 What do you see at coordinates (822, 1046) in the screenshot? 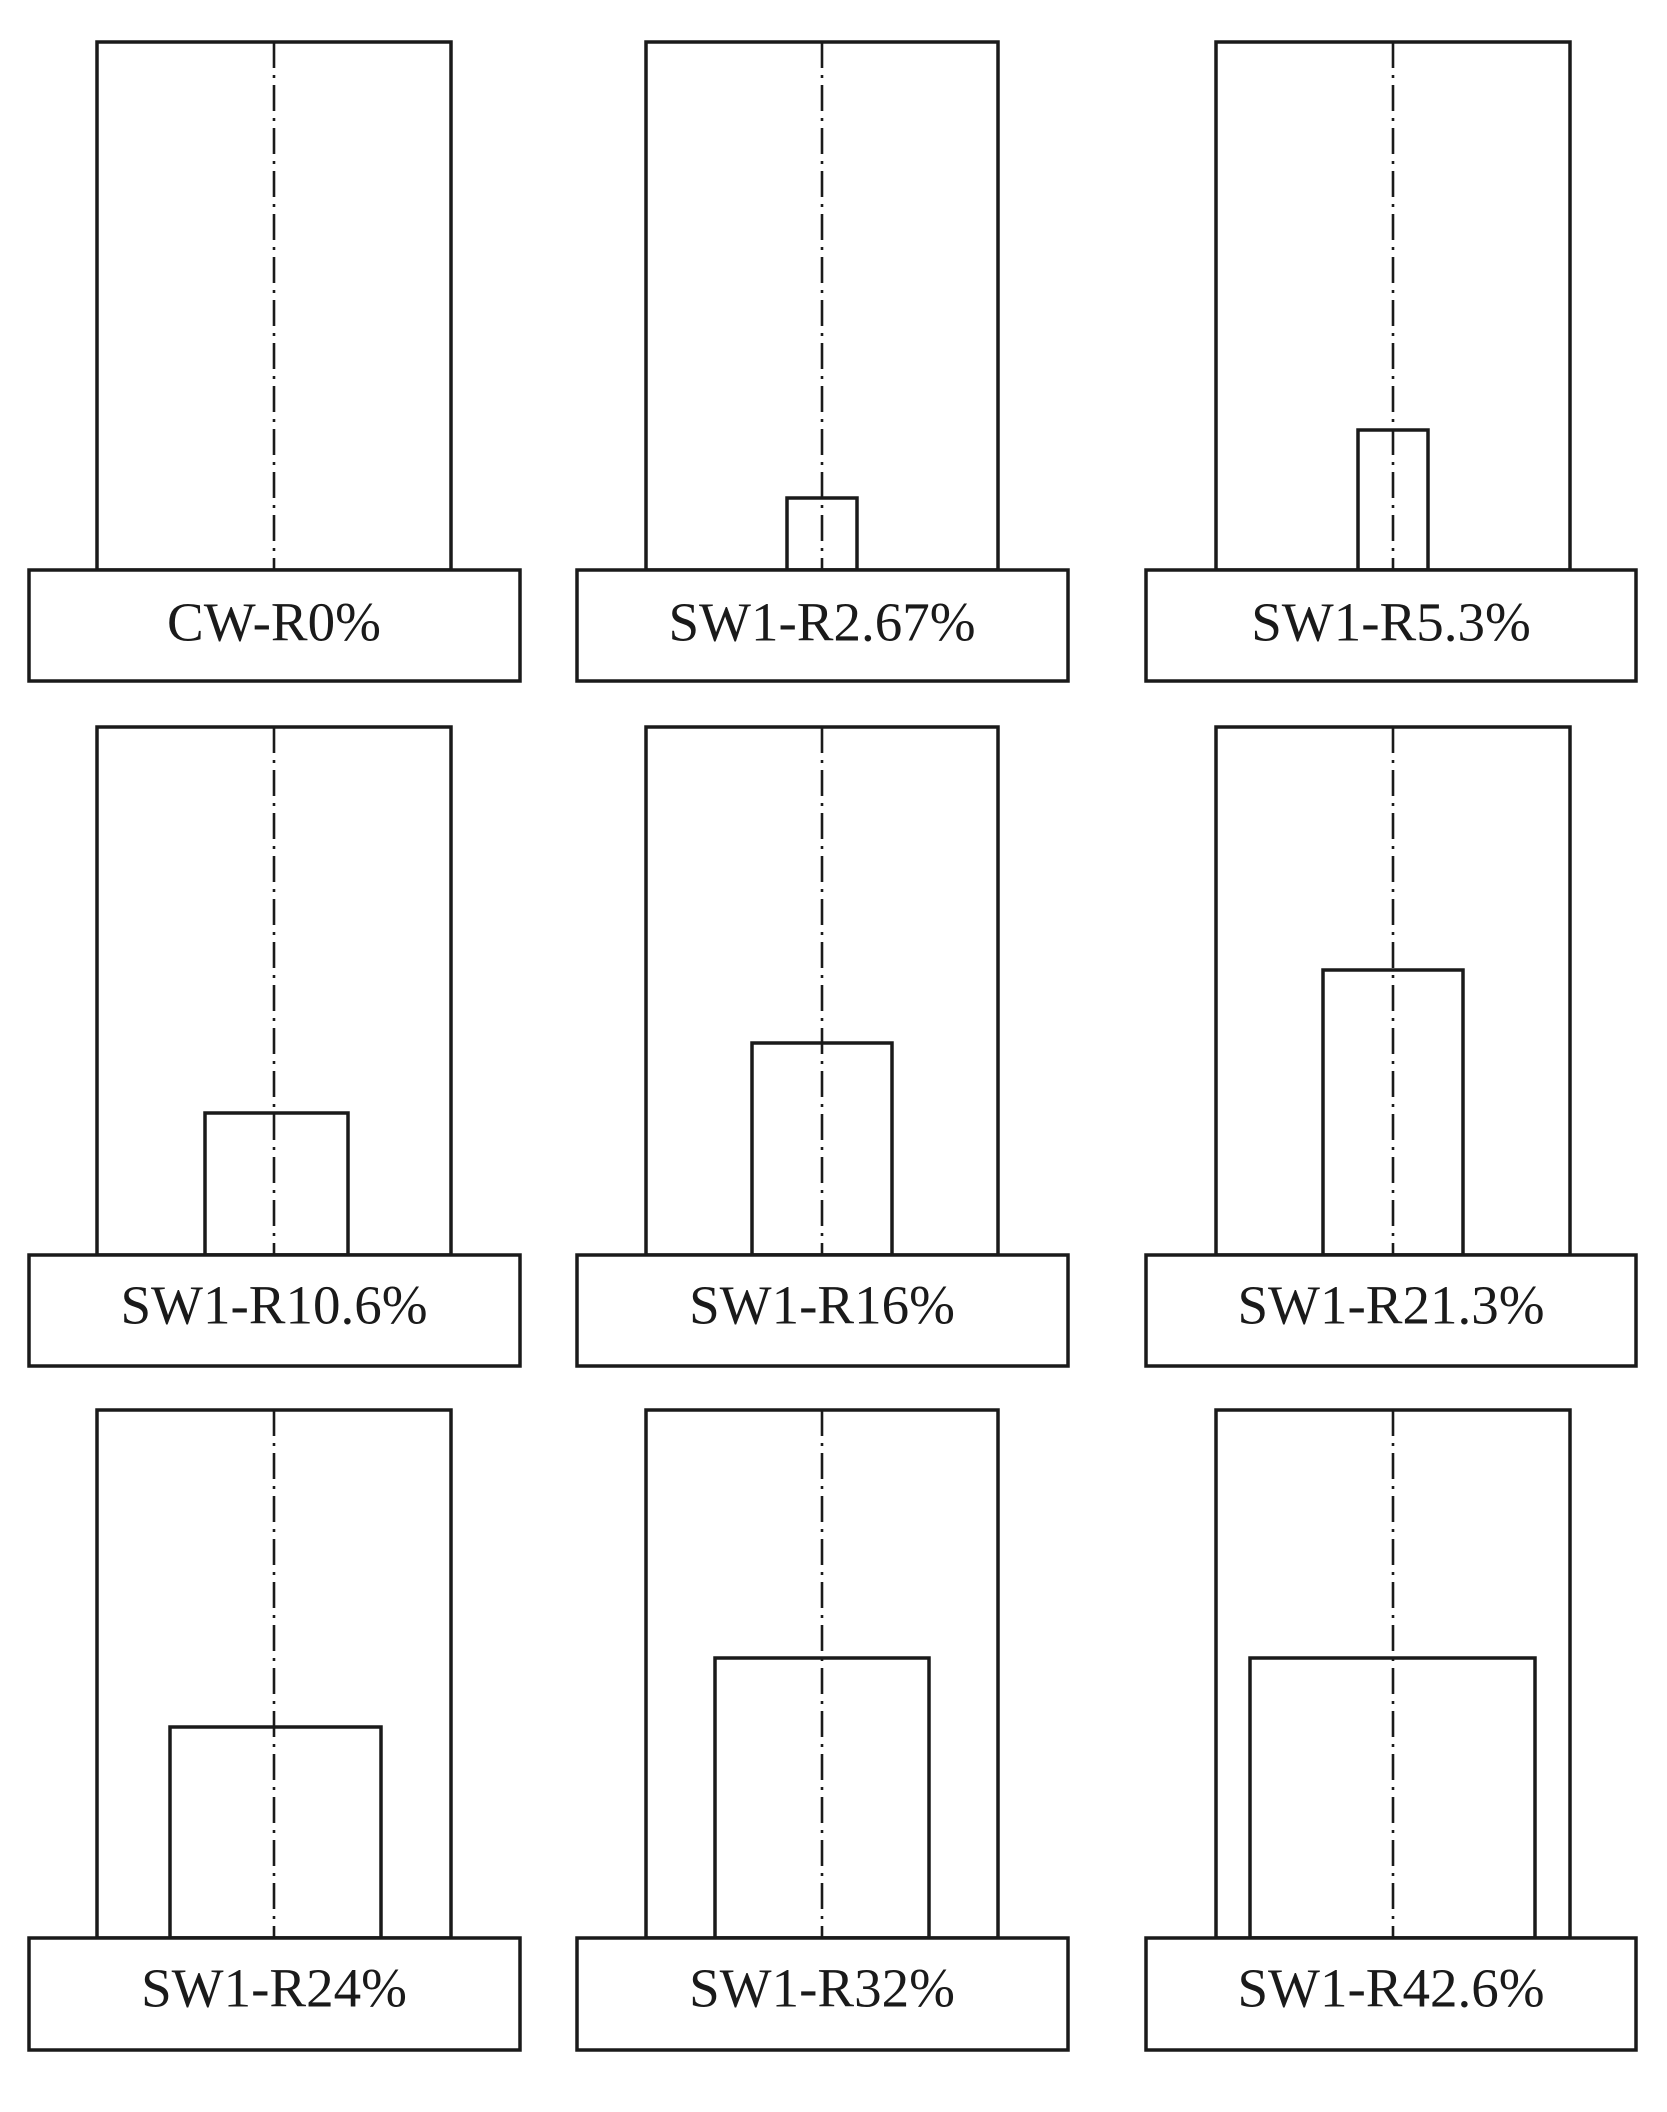
I see `specimen-panel-5: SW1-R16%` at bounding box center [822, 1046].